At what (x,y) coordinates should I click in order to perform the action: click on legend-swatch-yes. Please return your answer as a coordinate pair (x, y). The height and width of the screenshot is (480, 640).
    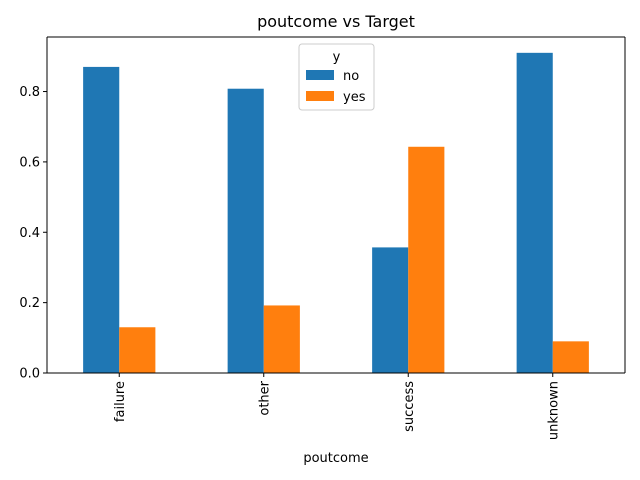
    Looking at the image, I should click on (320, 96).